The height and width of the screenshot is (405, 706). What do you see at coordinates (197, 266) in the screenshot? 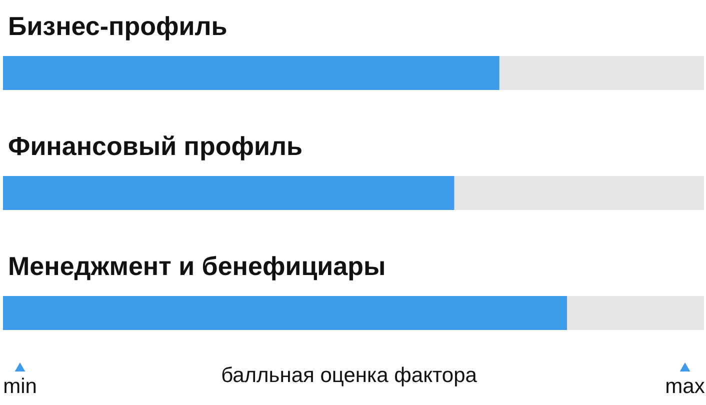
I see `y-tick-label: Менеджмент и бенефициары` at bounding box center [197, 266].